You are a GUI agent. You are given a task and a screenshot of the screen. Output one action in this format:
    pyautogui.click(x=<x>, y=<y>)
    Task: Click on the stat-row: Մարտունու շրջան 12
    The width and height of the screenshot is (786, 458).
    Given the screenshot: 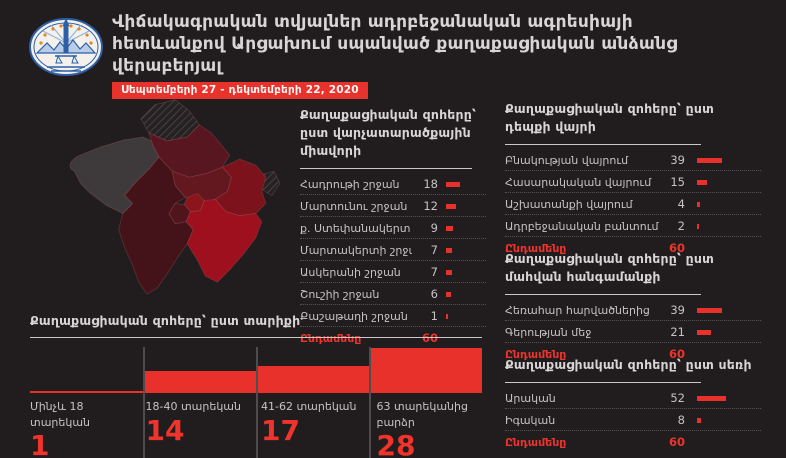 What is the action you would take?
    pyautogui.click(x=393, y=206)
    